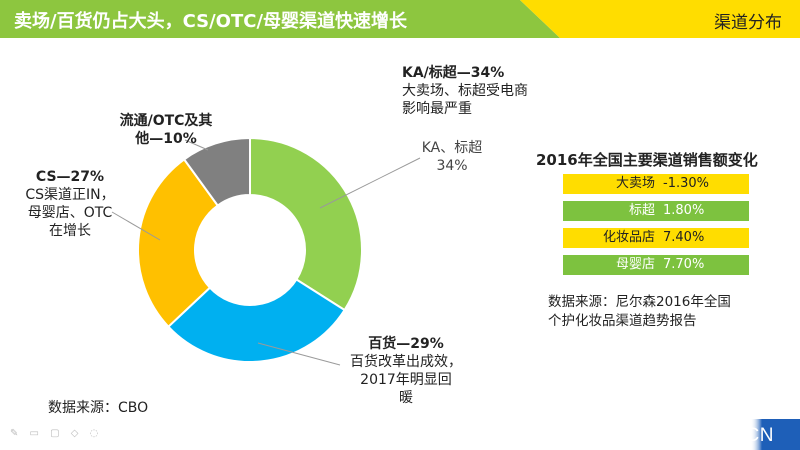 Image resolution: width=800 pixels, height=450 pixels. I want to click on table-row: 标超 1.80%, so click(656, 211).